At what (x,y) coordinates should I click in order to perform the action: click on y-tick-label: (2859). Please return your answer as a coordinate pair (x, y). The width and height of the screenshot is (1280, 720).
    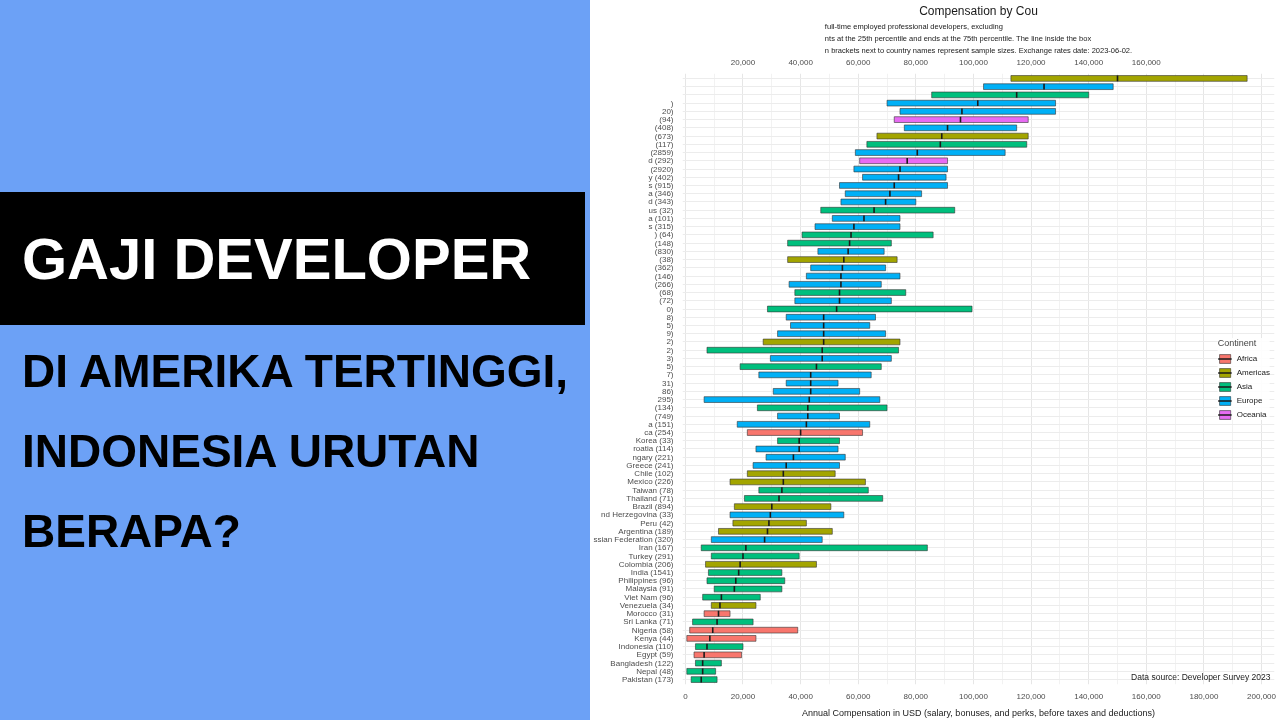
    Looking at the image, I should click on (662, 153).